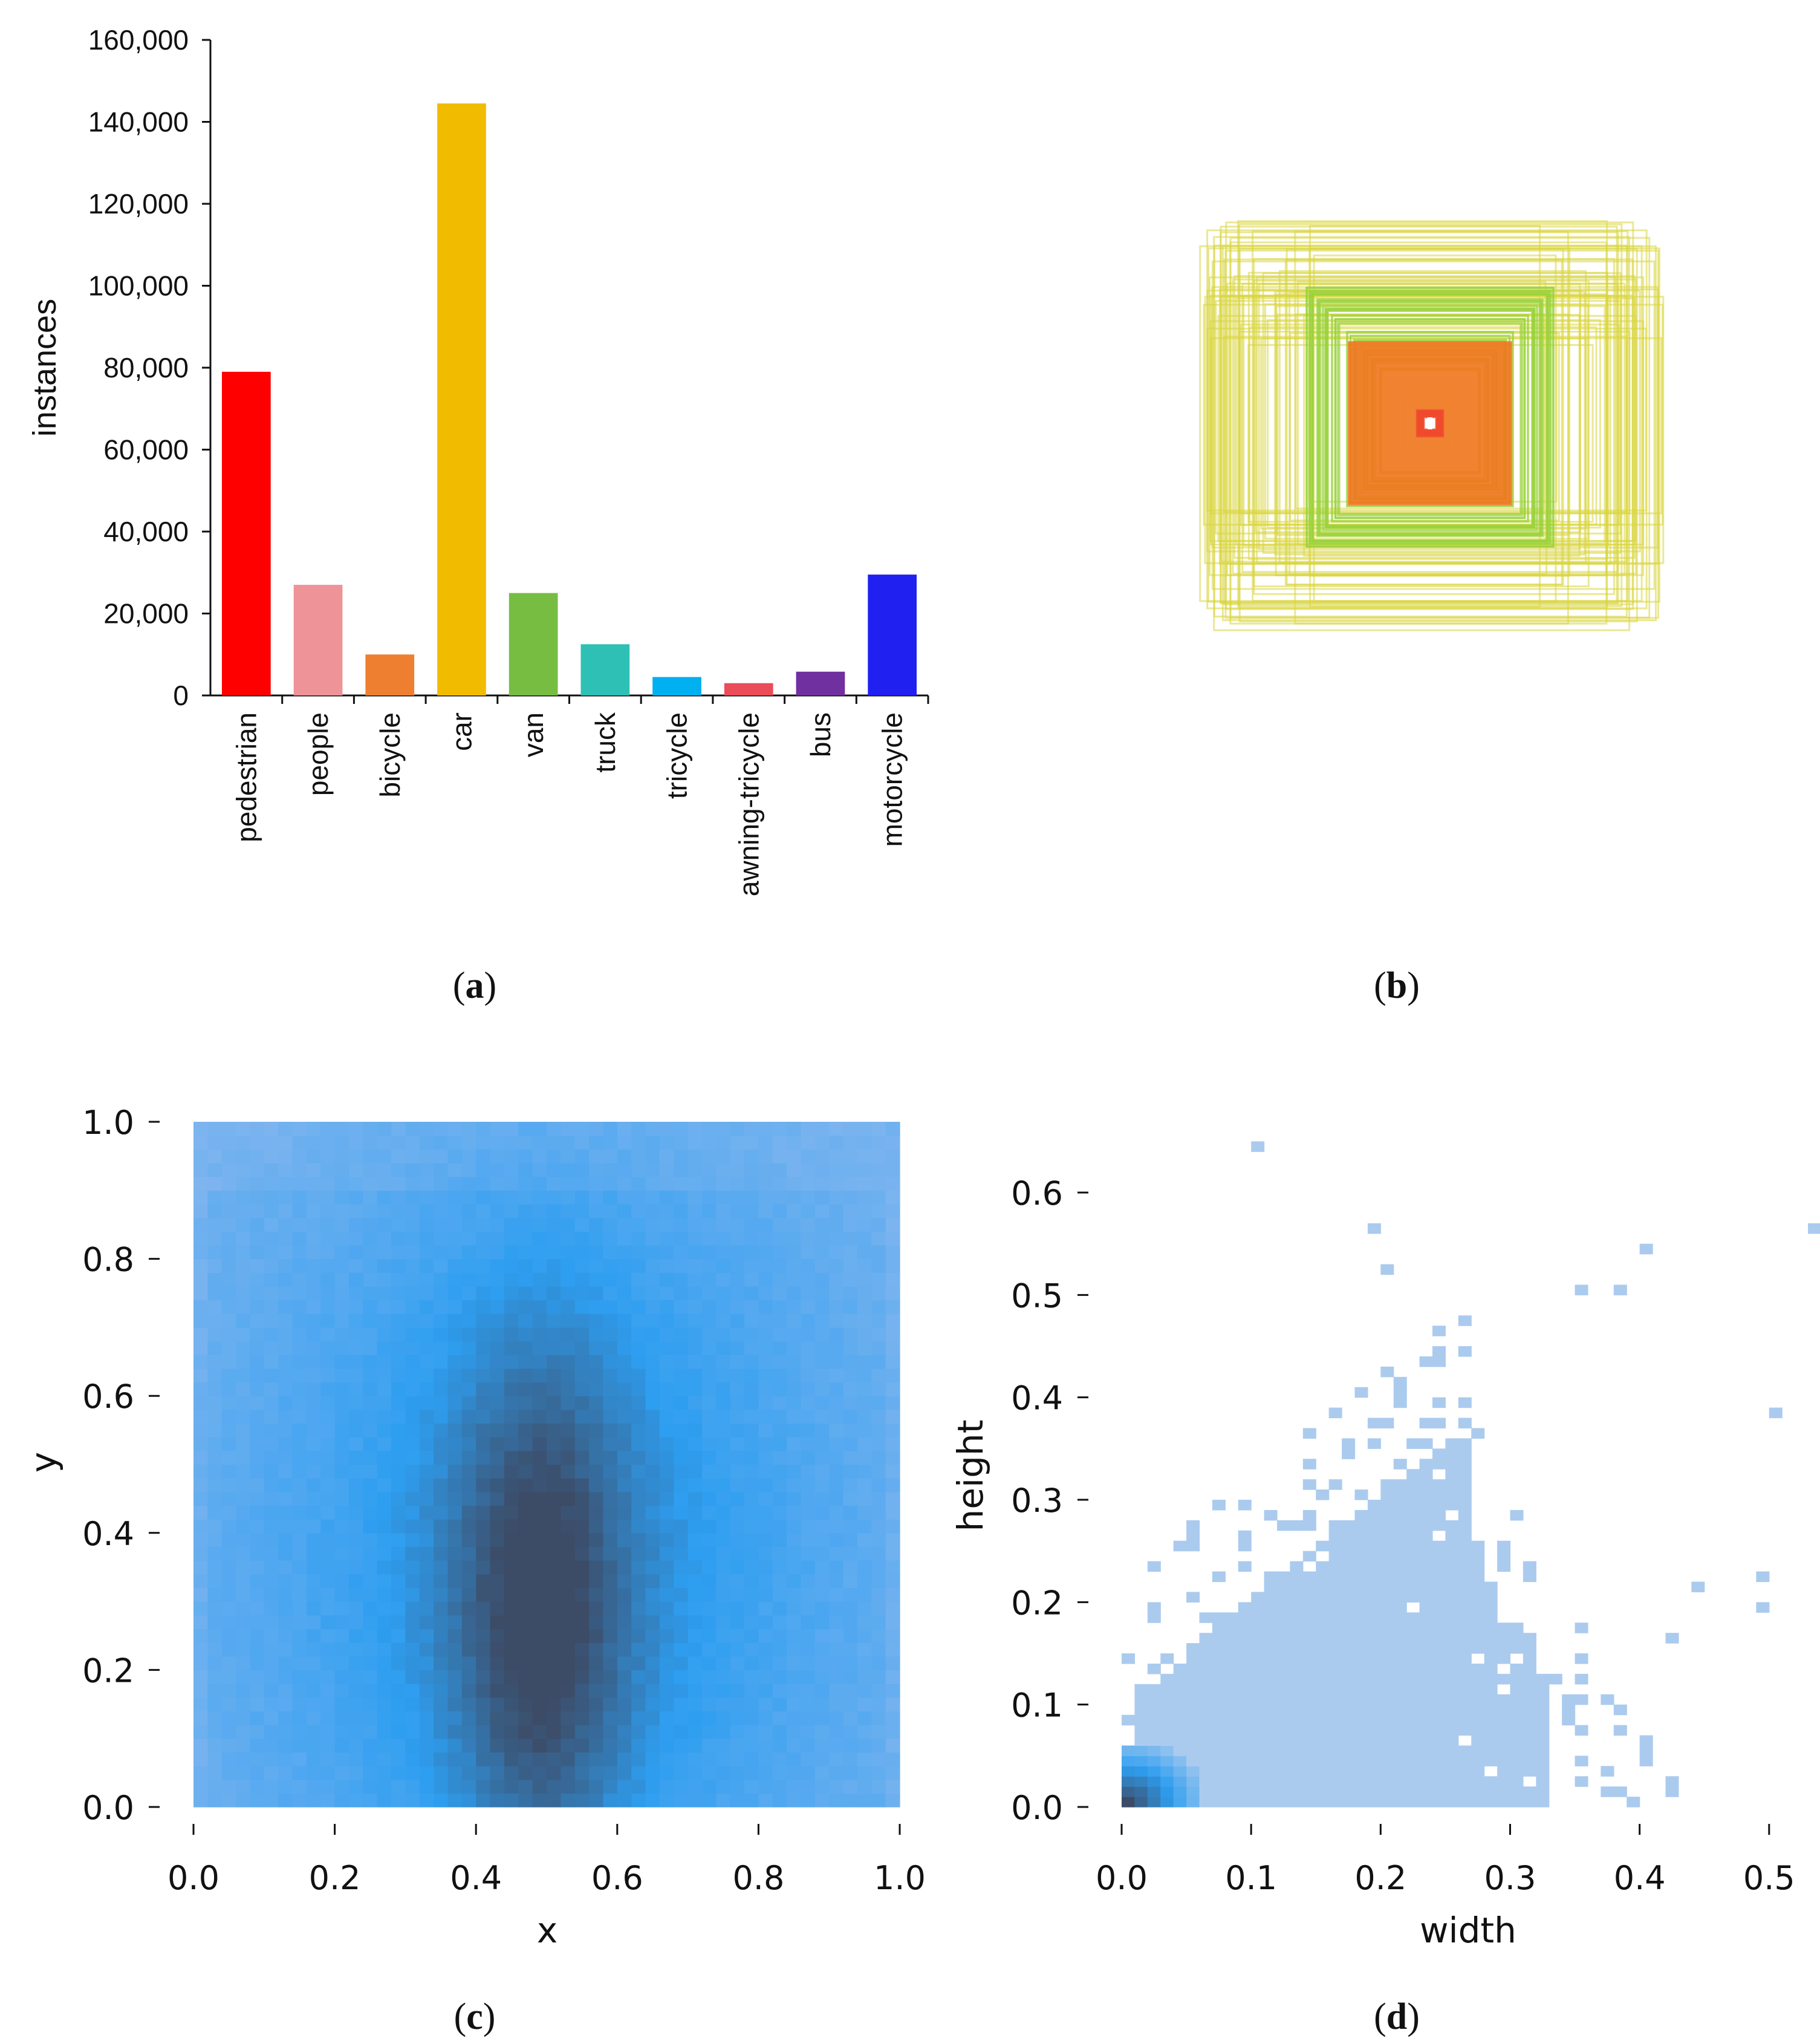 The width and height of the screenshot is (1820, 2041). Describe the element at coordinates (748, 689) in the screenshot. I see `bar-awning-tricycle` at that location.